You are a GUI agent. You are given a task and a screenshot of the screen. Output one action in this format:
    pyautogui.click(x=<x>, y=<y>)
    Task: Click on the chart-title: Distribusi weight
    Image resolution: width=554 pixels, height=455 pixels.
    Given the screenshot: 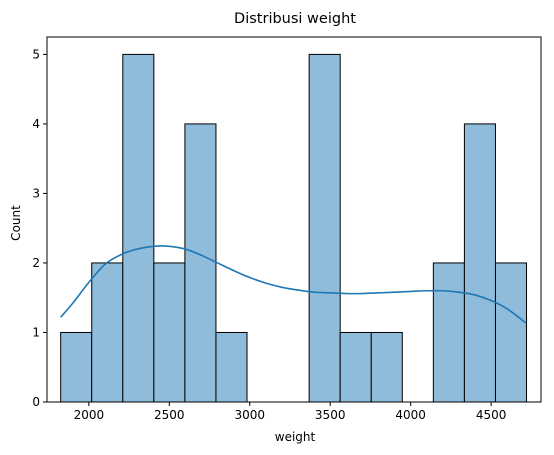 What is the action you would take?
    pyautogui.click(x=295, y=19)
    